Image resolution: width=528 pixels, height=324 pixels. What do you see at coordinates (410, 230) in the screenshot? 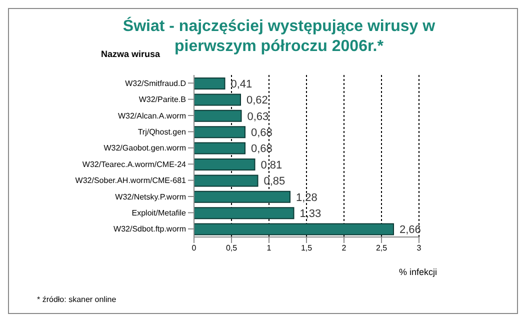
I see `data-label: 2,66` at bounding box center [410, 230].